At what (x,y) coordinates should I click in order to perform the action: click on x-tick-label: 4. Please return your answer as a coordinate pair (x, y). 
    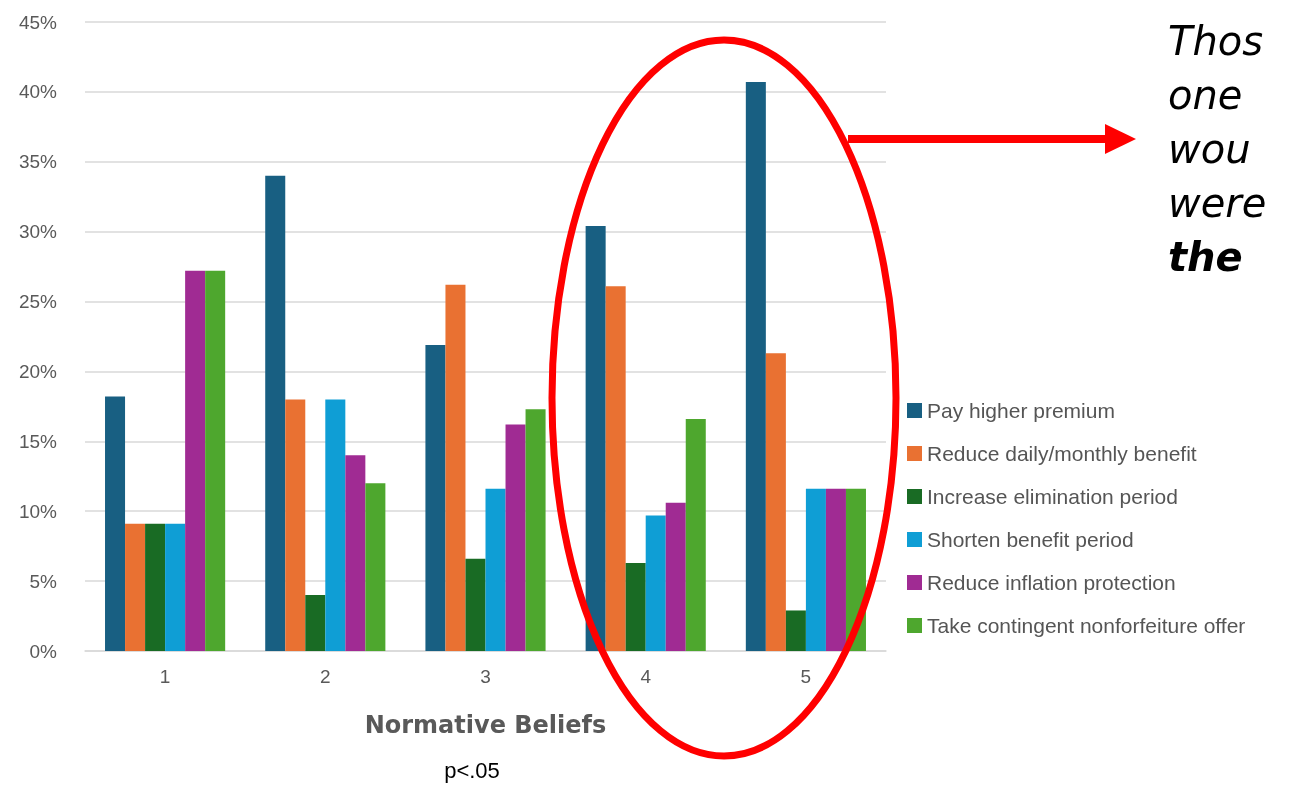
    Looking at the image, I should click on (646, 676).